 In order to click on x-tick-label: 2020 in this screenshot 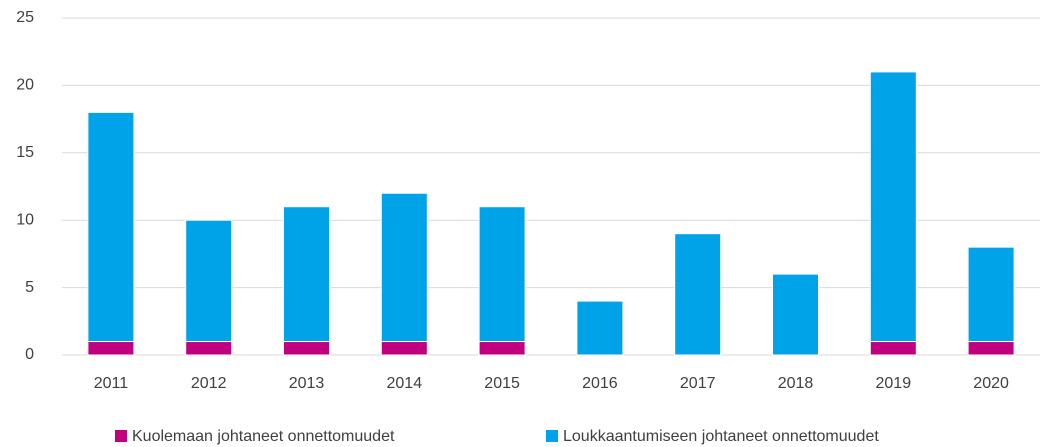, I will do `click(991, 383)`.